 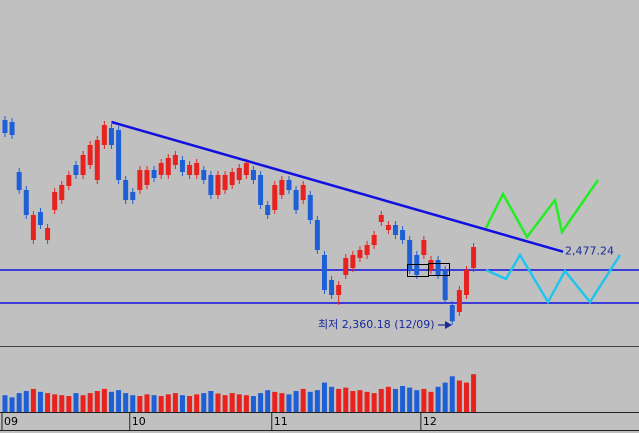 What do you see at coordinates (553, 278) in the screenshot?
I see `scenario-down` at bounding box center [553, 278].